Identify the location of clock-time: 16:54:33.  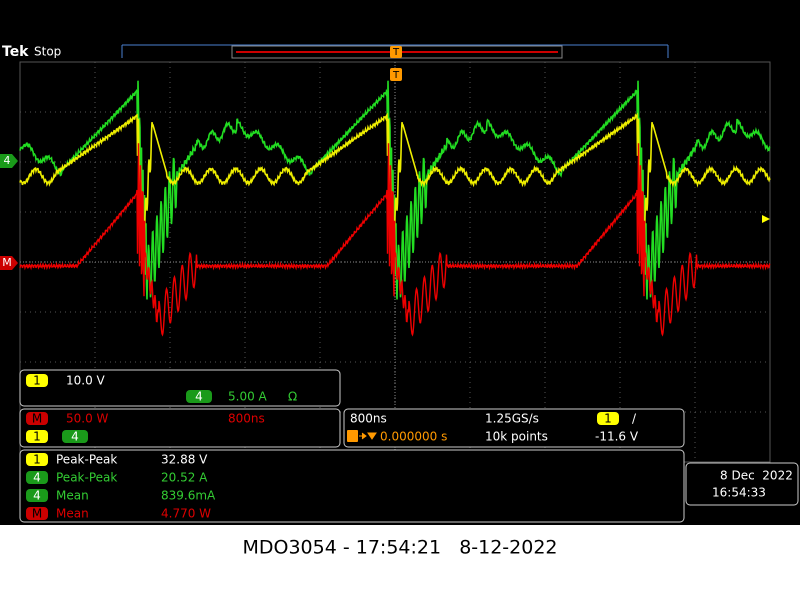
(739, 493).